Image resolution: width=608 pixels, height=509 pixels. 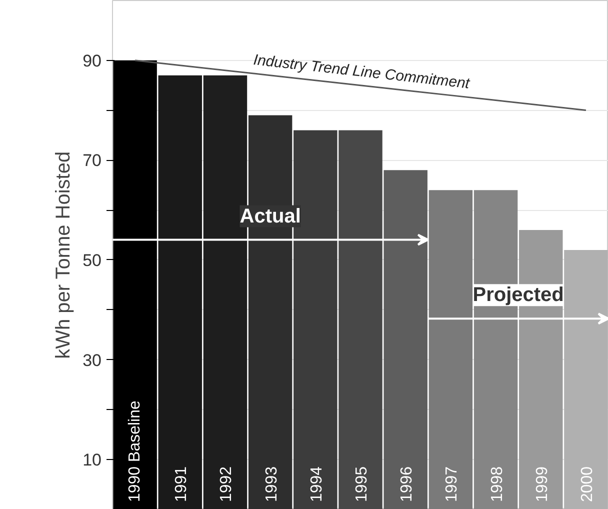 What do you see at coordinates (92, 60) in the screenshot?
I see `y-tick-label: 90` at bounding box center [92, 60].